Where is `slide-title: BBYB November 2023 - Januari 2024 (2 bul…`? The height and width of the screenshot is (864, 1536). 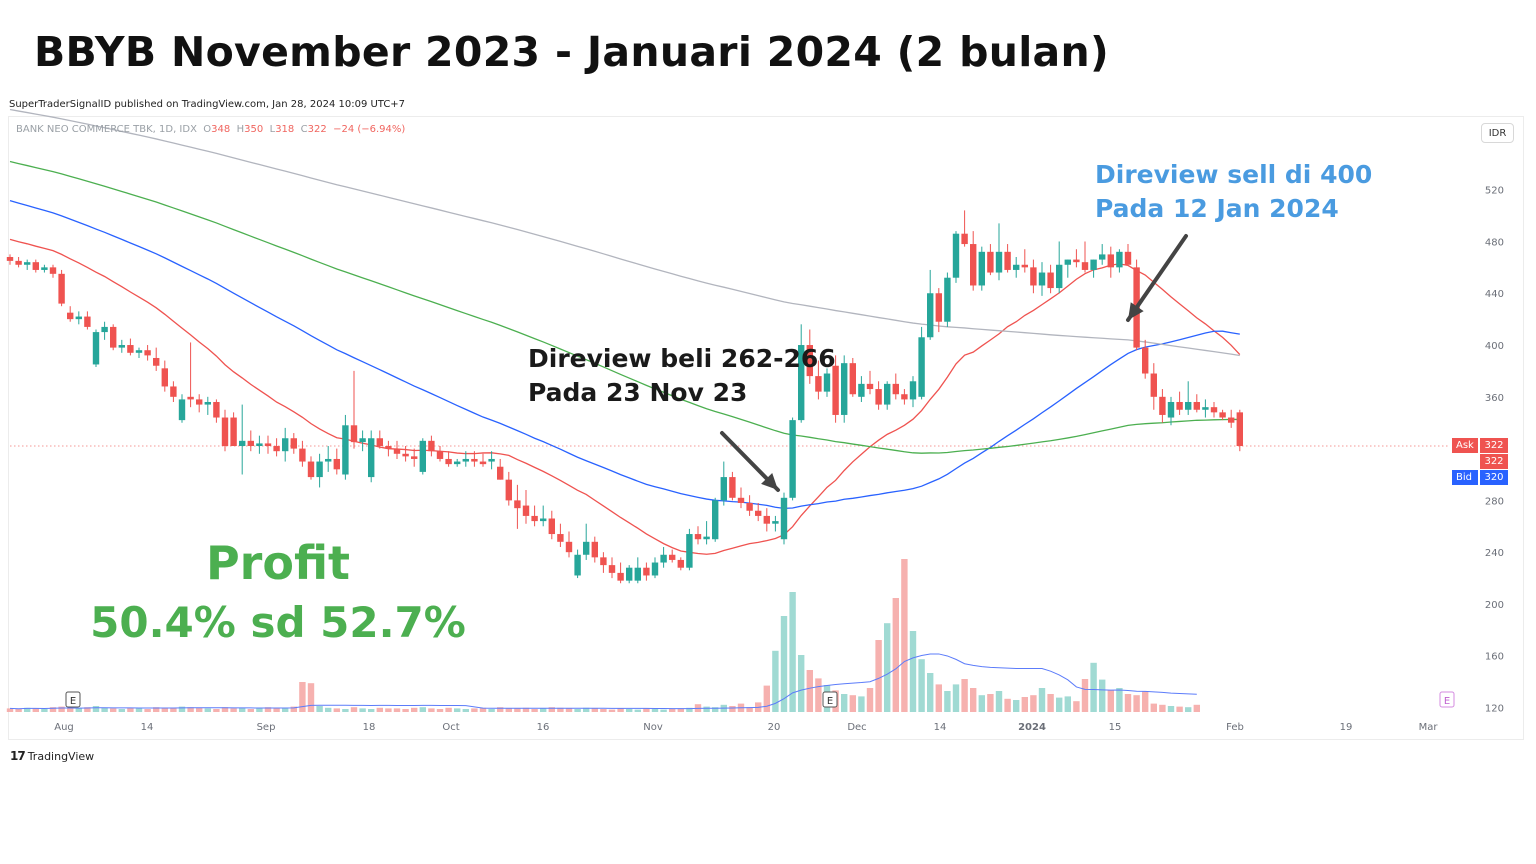
slide-title: BBYB November 2023 - Januari 2024 (2 bul… is located at coordinates (572, 52).